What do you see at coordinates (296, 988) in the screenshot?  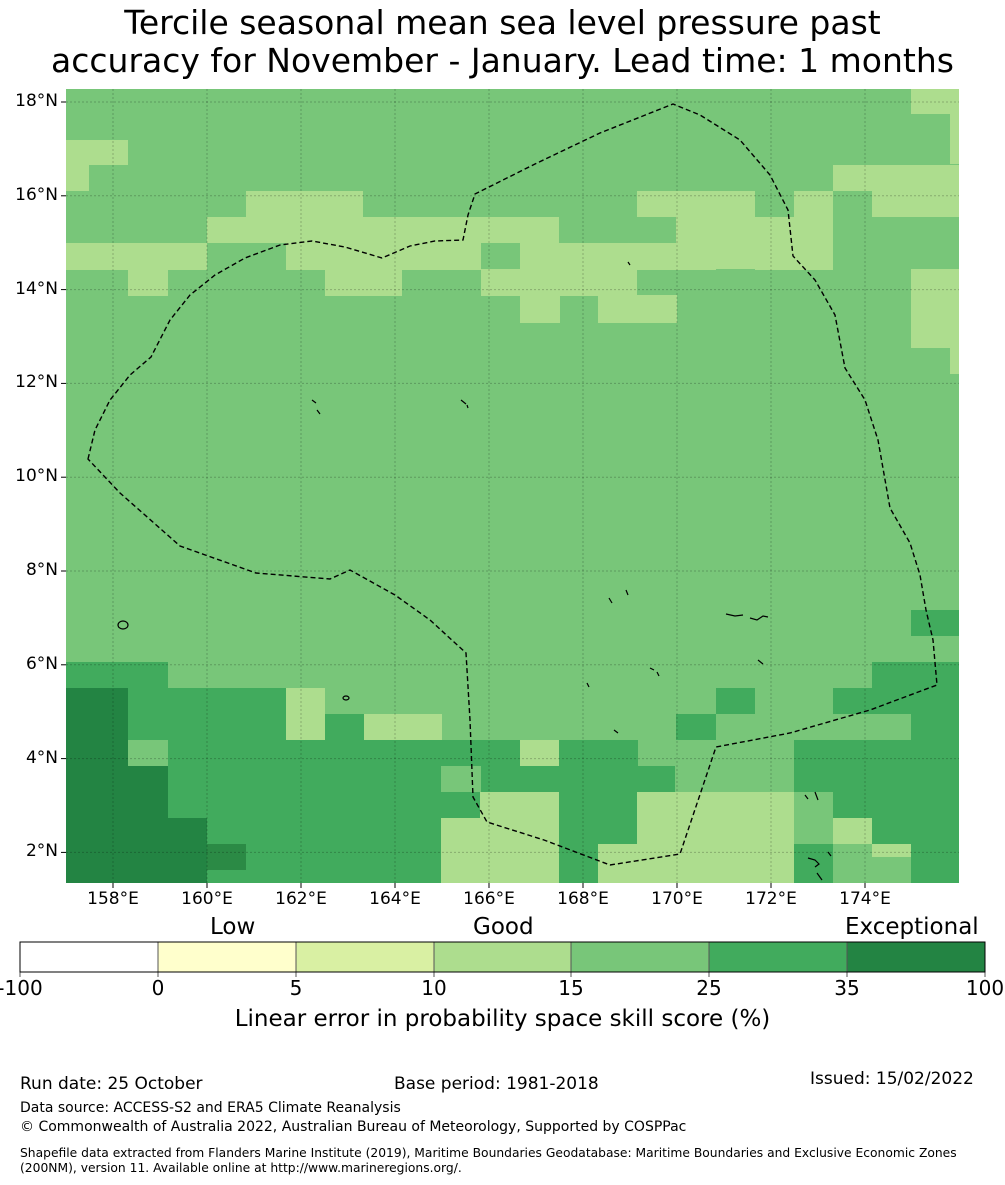 I see `colorbar-tick-label: 5` at bounding box center [296, 988].